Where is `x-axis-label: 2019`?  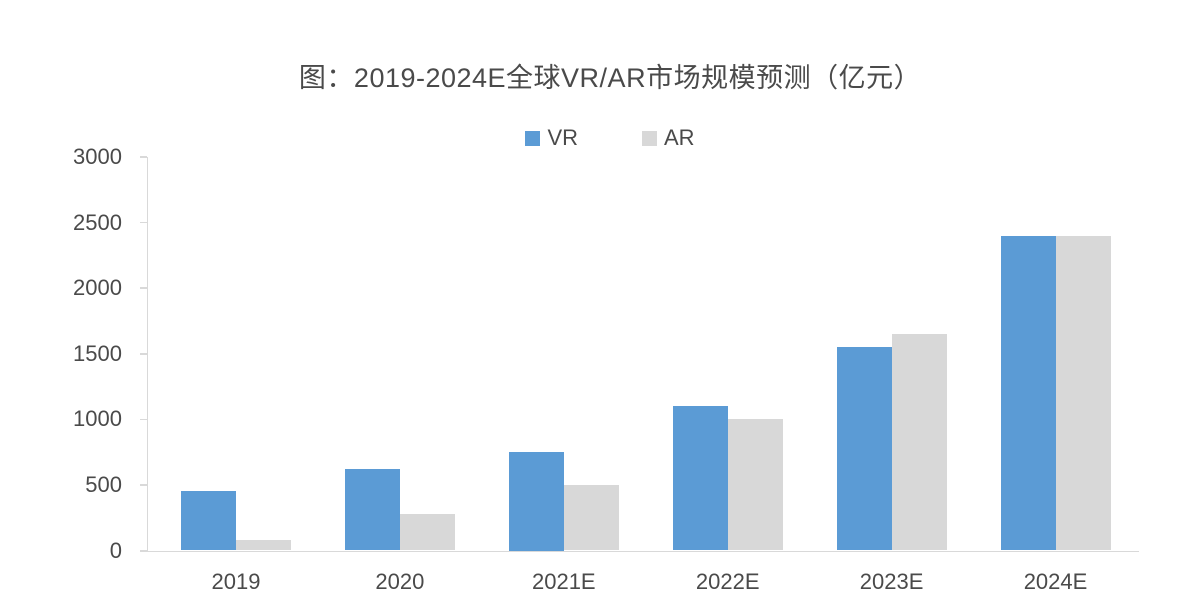 x-axis-label: 2019 is located at coordinates (236, 581).